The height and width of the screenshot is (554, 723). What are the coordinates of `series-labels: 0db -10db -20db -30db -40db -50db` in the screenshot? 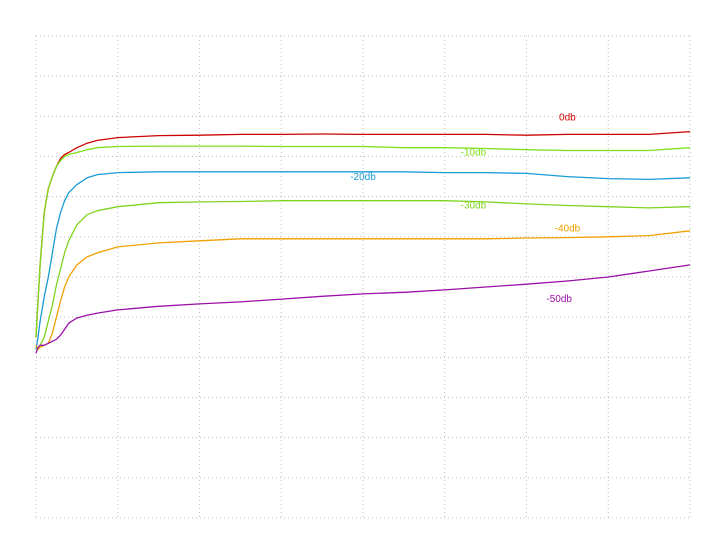 It's located at (465, 208).